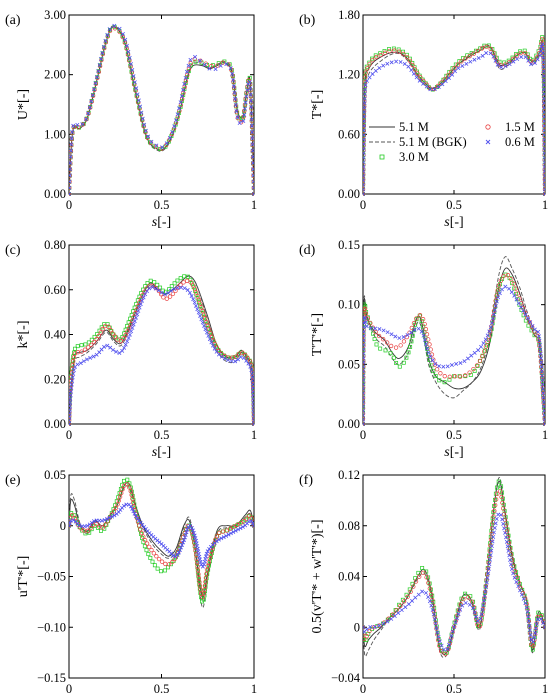  I want to click on legend-label: 3.0 M, so click(414, 157).